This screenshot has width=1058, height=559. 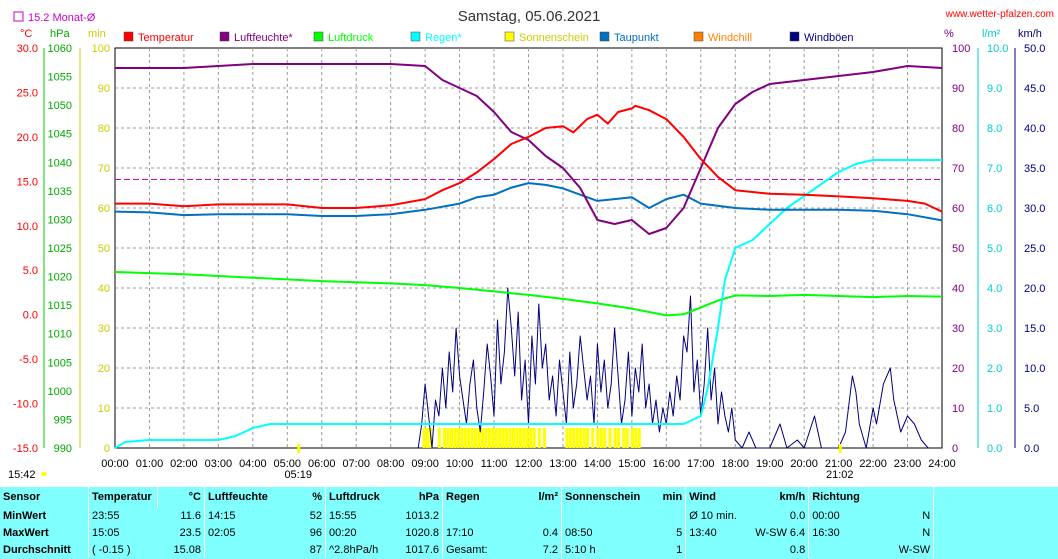 I want to click on hdr-press: Luftdruck, so click(x=354, y=497).